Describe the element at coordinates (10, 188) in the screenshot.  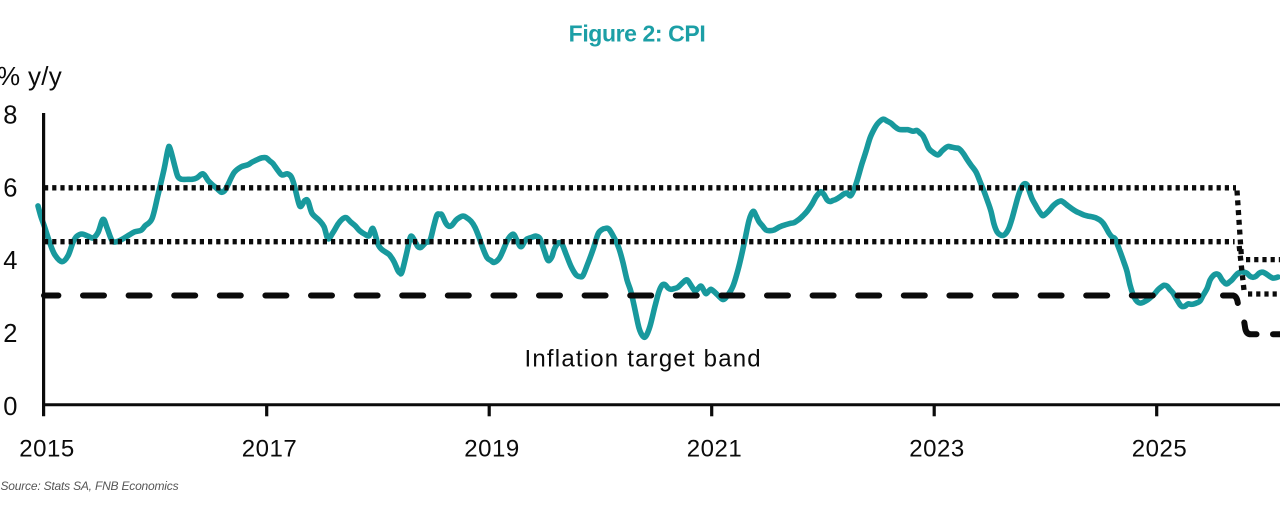
I see `svg-text: 6` at that location.